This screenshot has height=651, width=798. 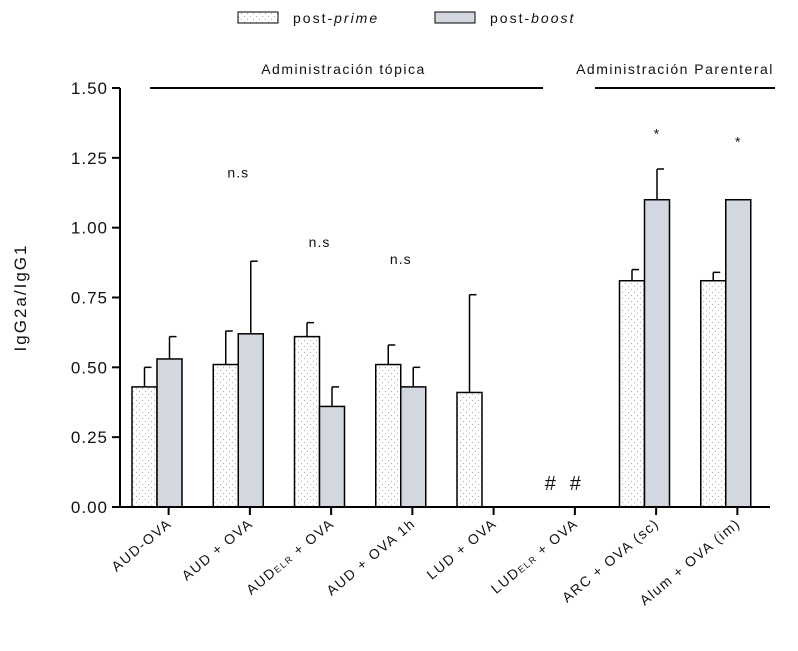 What do you see at coordinates (89, 437) in the screenshot?
I see `y-tick-label: 0.25` at bounding box center [89, 437].